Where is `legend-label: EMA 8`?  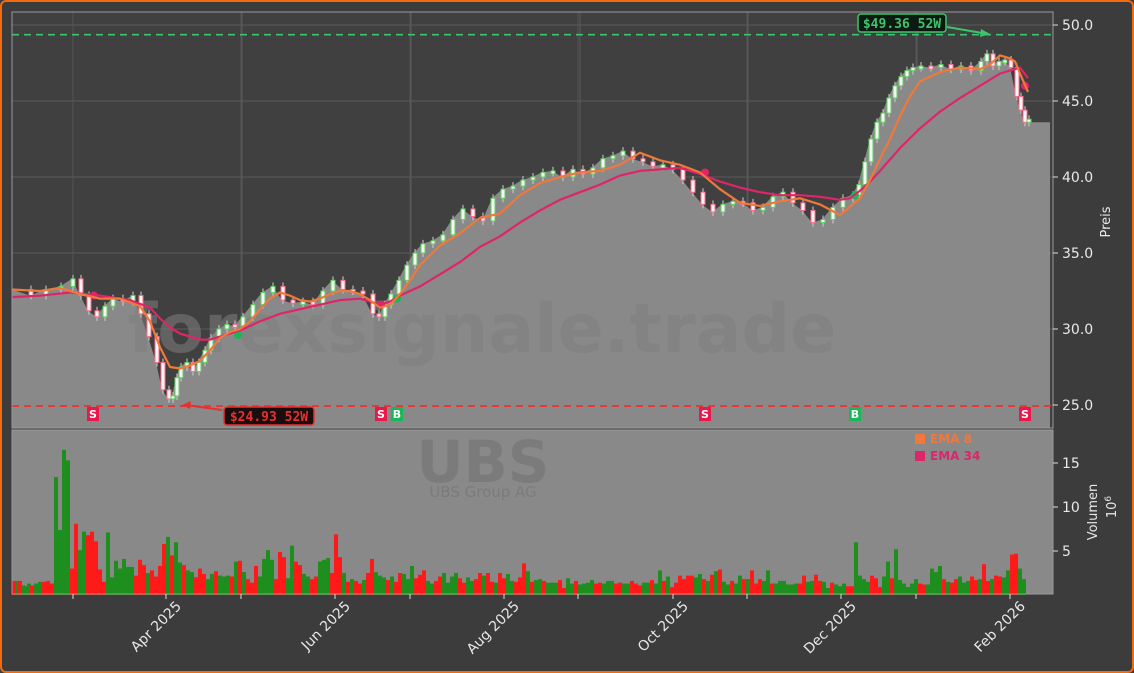 legend-label: EMA 8 is located at coordinates (951, 439).